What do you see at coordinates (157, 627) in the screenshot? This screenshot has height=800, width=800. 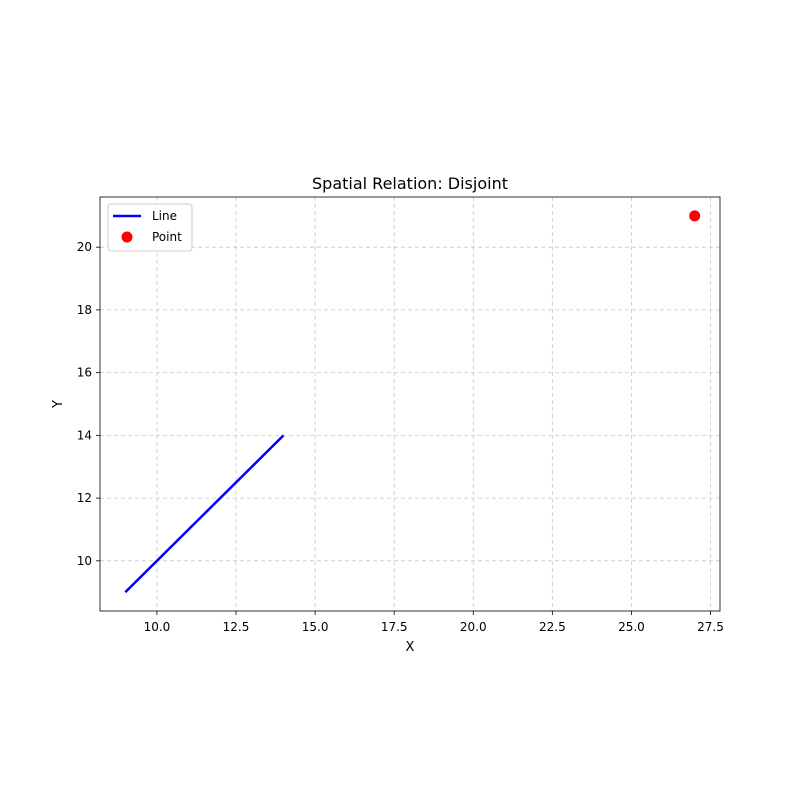 I see `x-tick-label: 10.0` at bounding box center [157, 627].